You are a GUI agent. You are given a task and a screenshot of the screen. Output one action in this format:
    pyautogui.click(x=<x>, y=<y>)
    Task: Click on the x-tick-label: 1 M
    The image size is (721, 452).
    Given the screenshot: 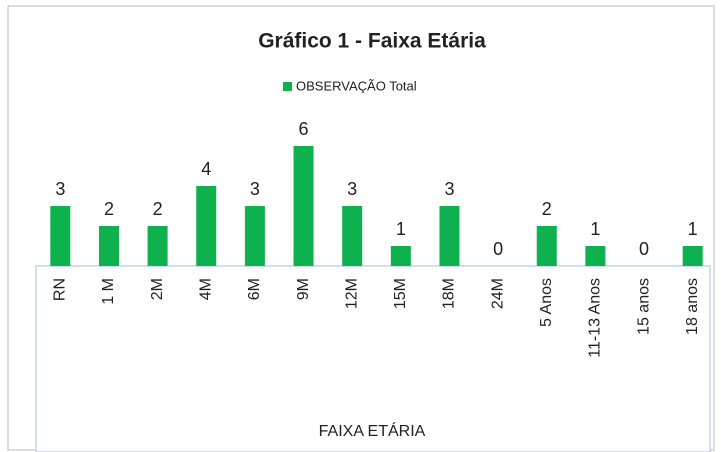 What is the action you would take?
    pyautogui.click(x=108, y=291)
    